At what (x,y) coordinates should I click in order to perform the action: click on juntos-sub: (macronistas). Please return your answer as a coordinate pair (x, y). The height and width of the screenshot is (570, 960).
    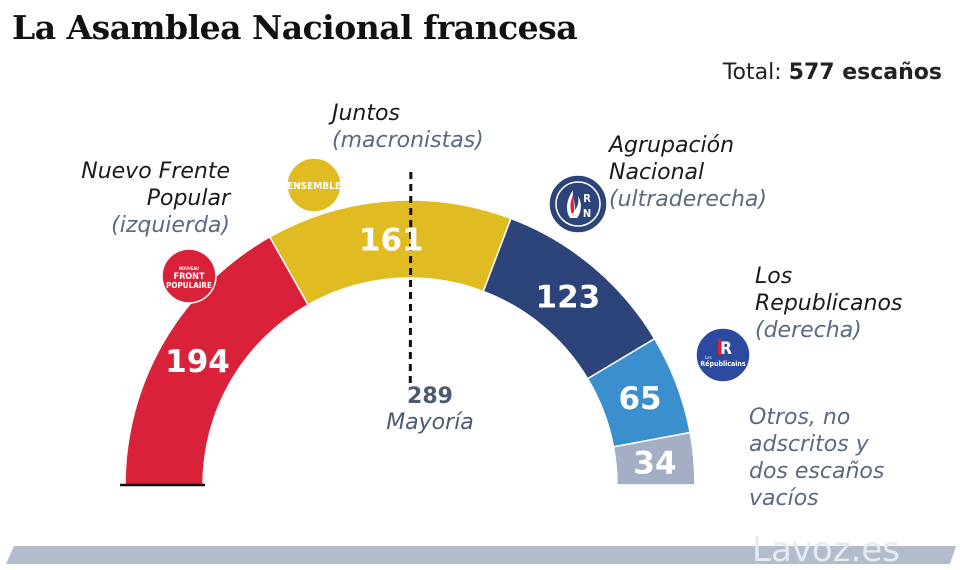
    Looking at the image, I should click on (408, 140).